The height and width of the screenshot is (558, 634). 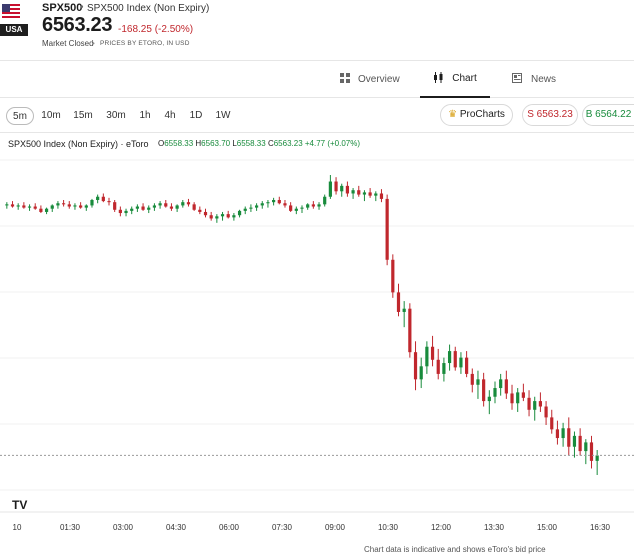 What do you see at coordinates (116, 115) in the screenshot?
I see `timeframe-30m: 30m` at bounding box center [116, 115].